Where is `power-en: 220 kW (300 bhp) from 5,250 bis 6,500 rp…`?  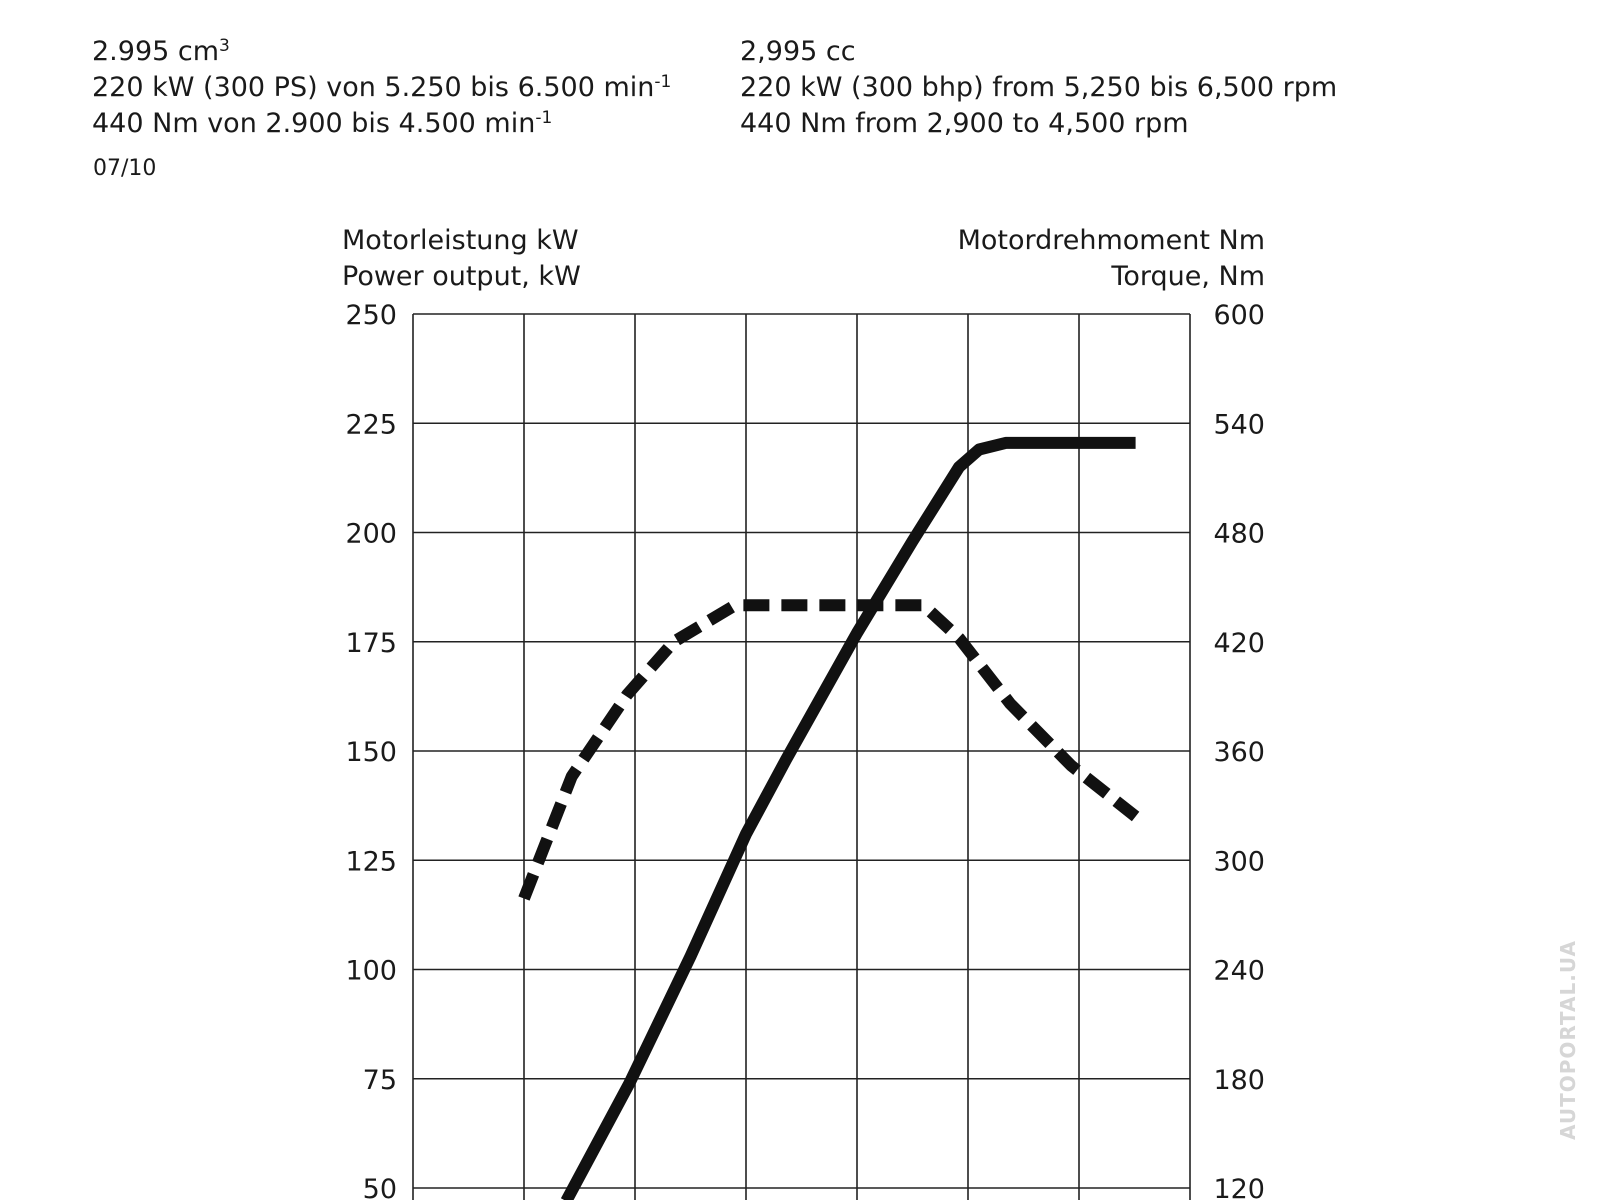 power-en: 220 kW (300 bhp) from 5,250 bis 6,500 rp… is located at coordinates (1039, 87).